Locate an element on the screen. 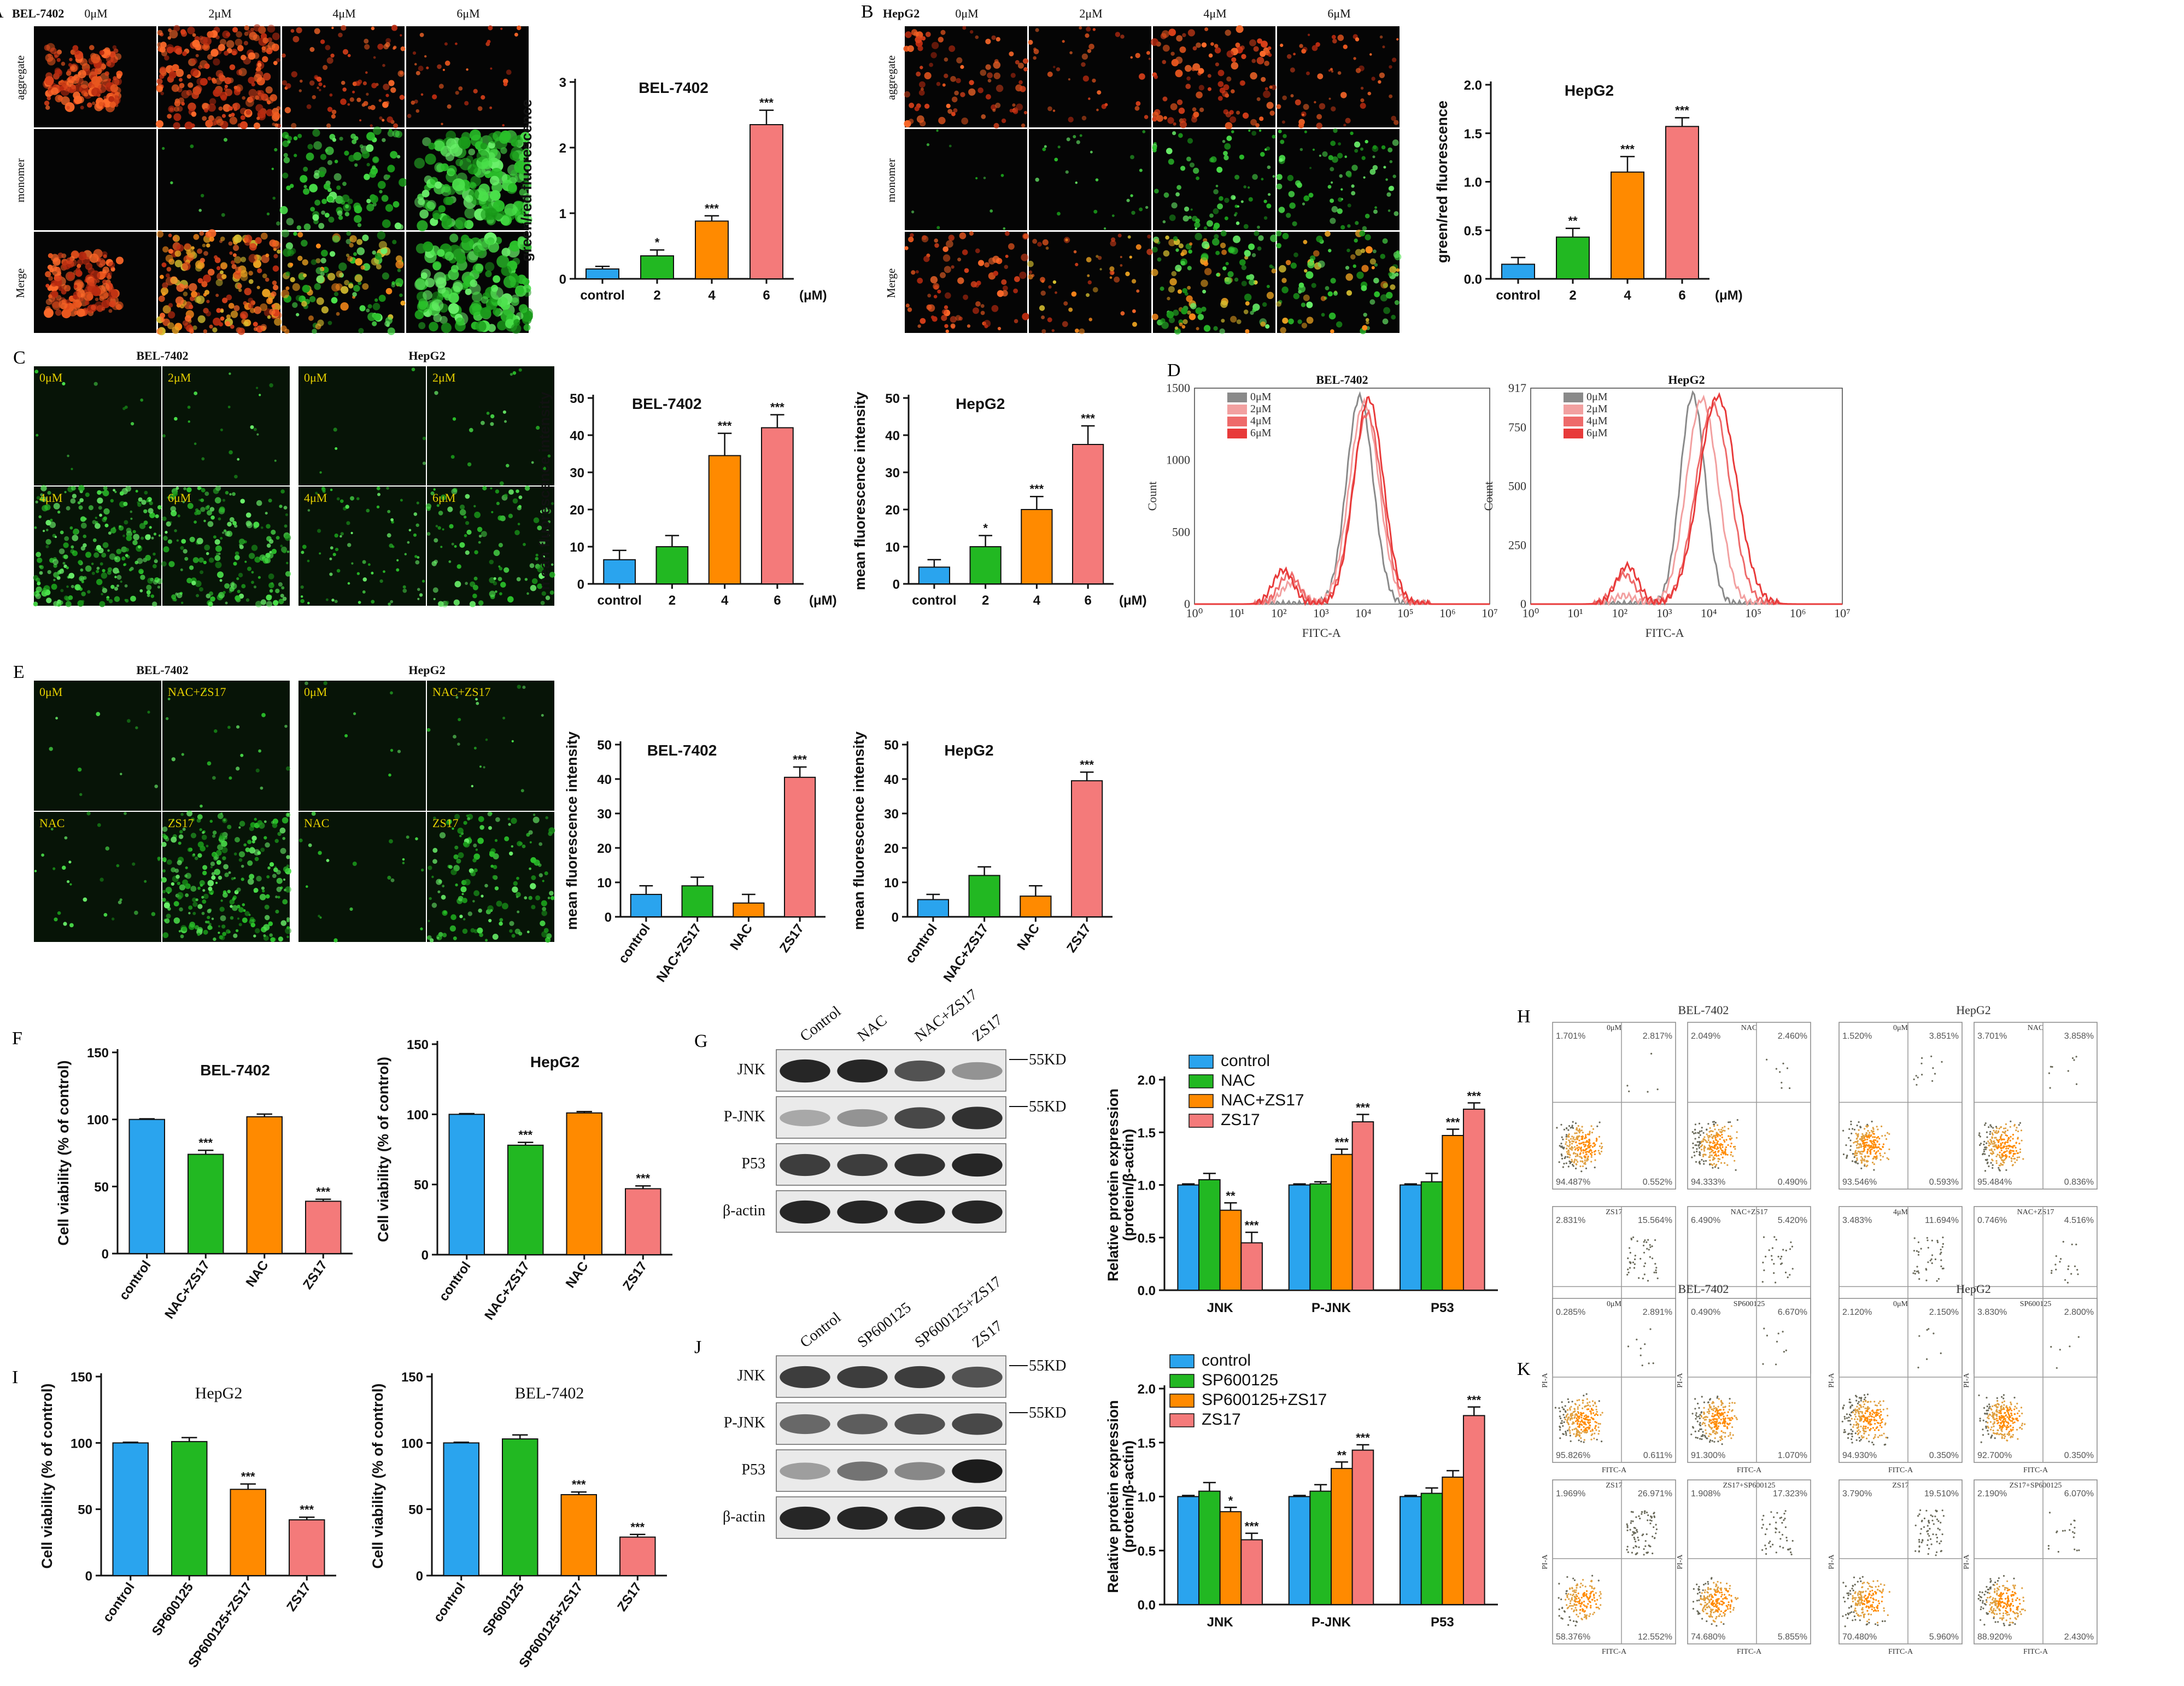  legend-swatch is located at coordinates (1237, 409).